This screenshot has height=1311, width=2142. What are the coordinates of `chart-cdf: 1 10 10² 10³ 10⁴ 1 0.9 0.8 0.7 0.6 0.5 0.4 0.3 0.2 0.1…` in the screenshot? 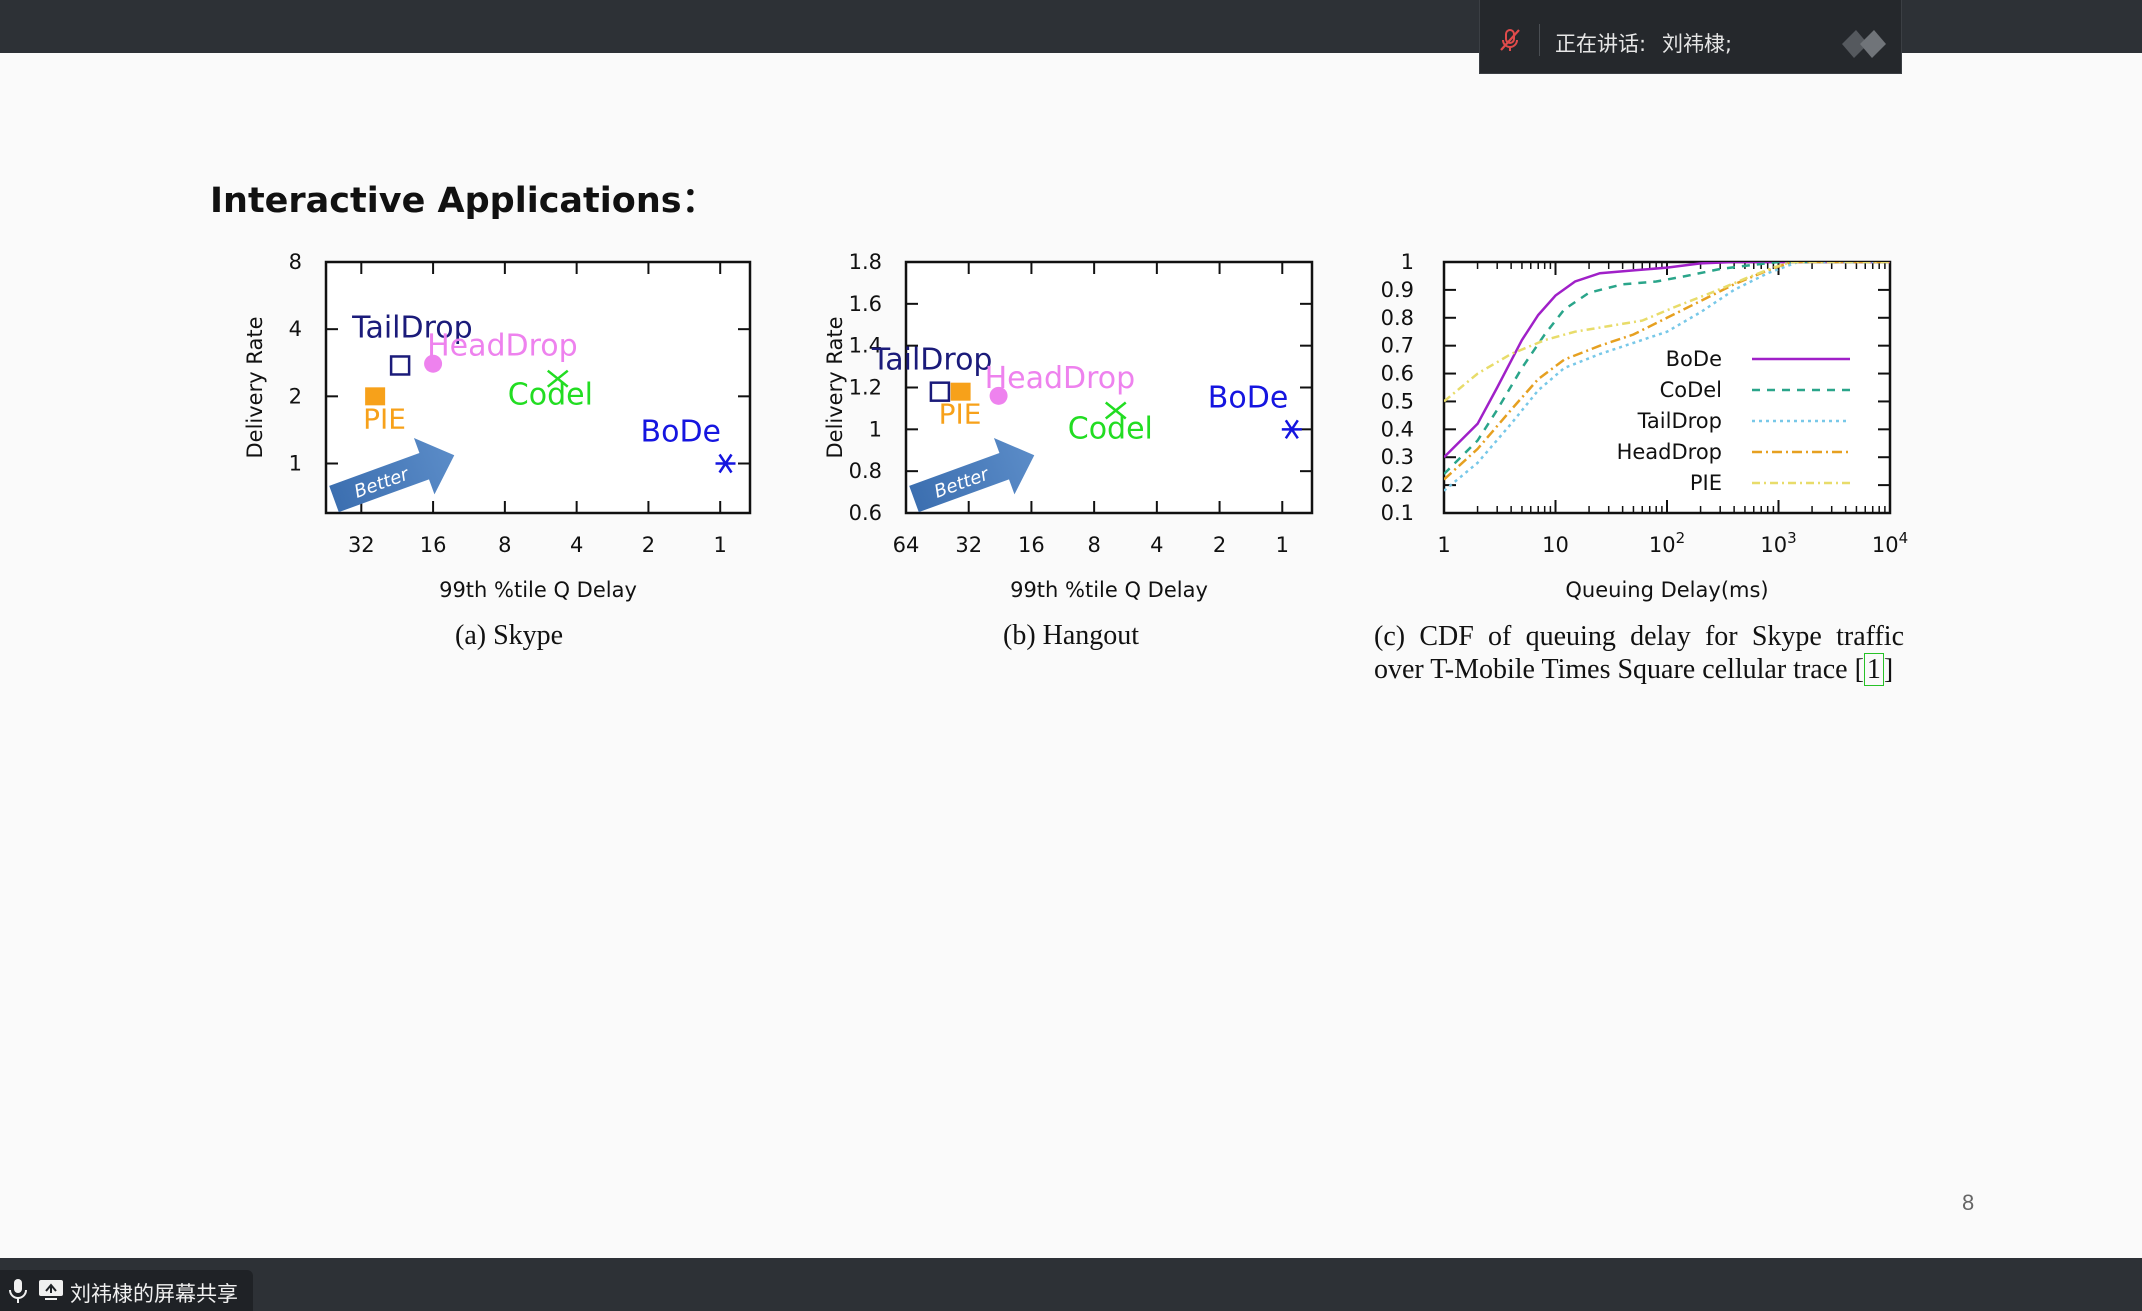 It's located at (1645, 426).